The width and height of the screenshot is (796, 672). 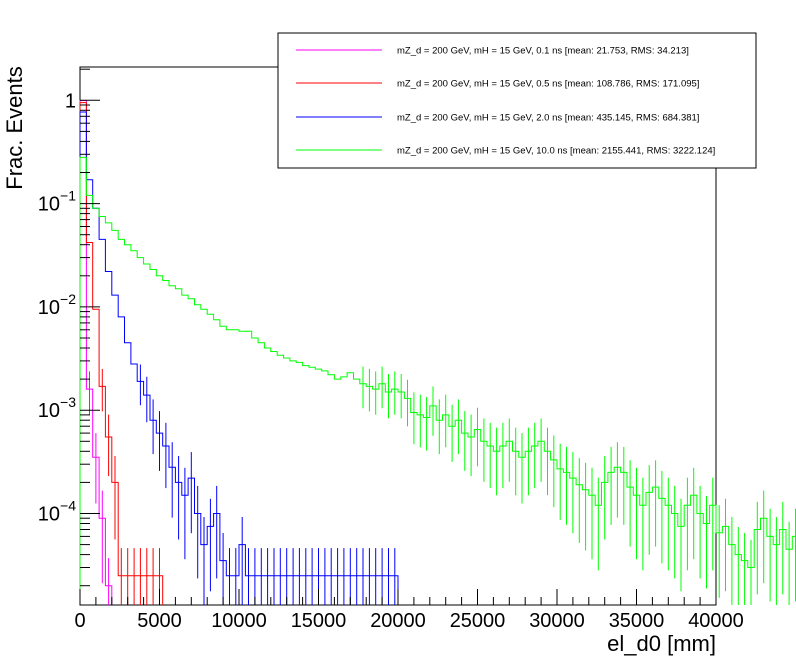 What do you see at coordinates (716, 621) in the screenshot?
I see `x-tick-label: 40000` at bounding box center [716, 621].